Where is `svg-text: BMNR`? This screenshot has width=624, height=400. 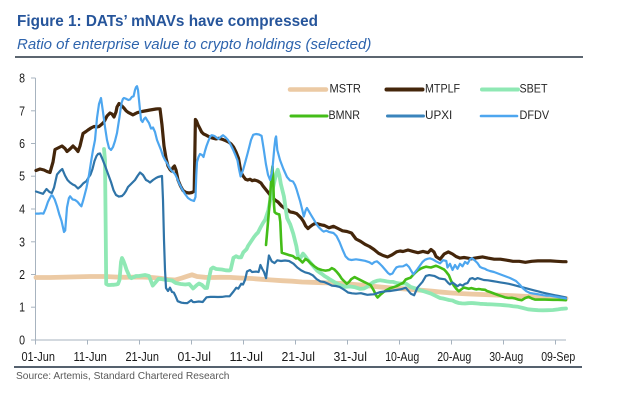 svg-text: BMNR is located at coordinates (345, 116).